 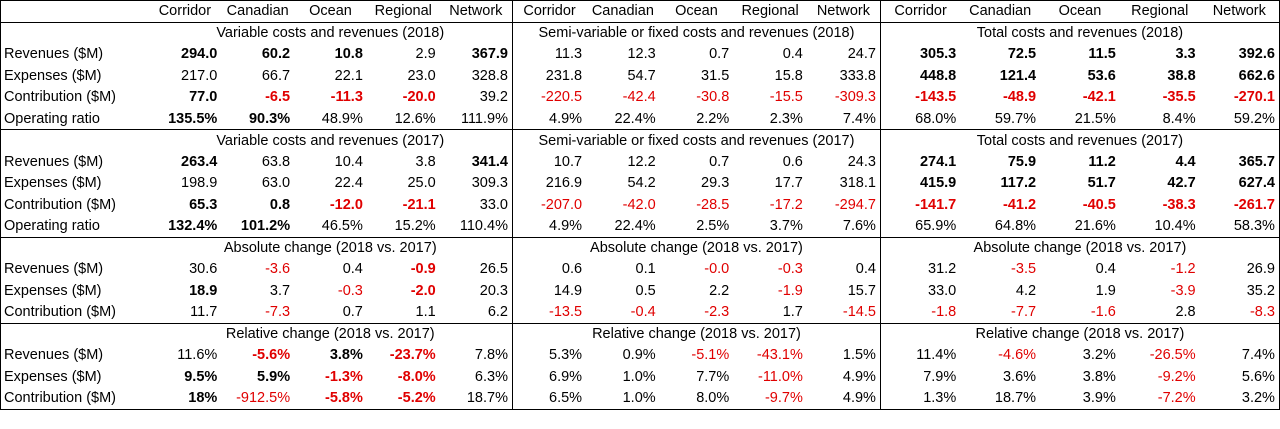 I want to click on value-cell: 0.5, so click(x=645, y=290).